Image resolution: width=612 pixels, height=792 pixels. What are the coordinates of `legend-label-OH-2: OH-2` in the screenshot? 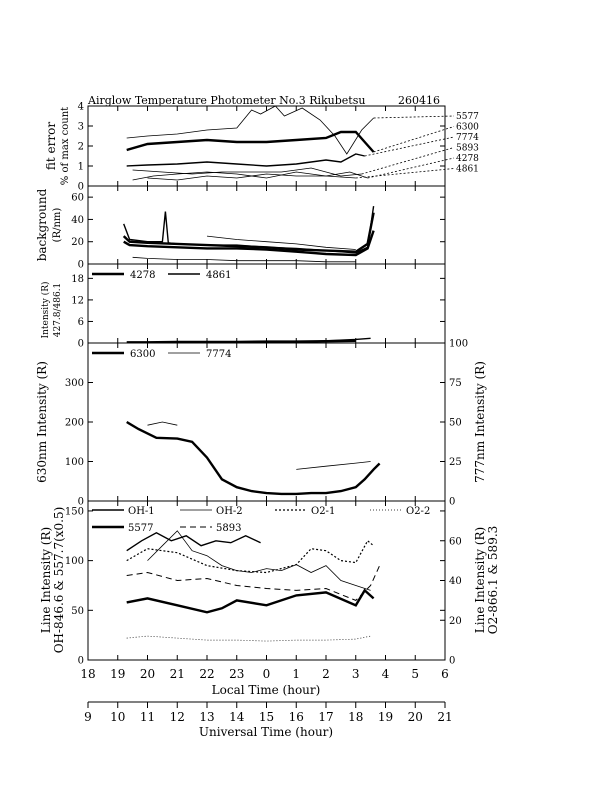 It's located at (229, 511).